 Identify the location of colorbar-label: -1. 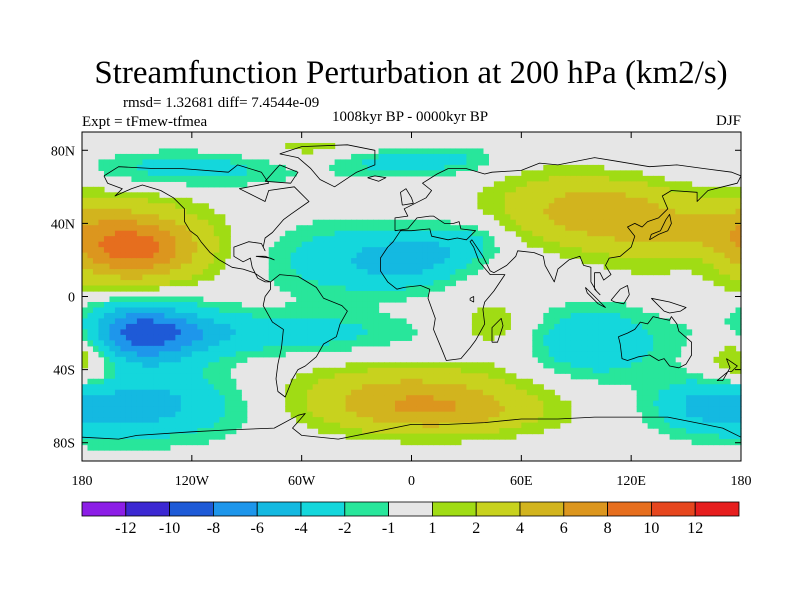
(388, 528).